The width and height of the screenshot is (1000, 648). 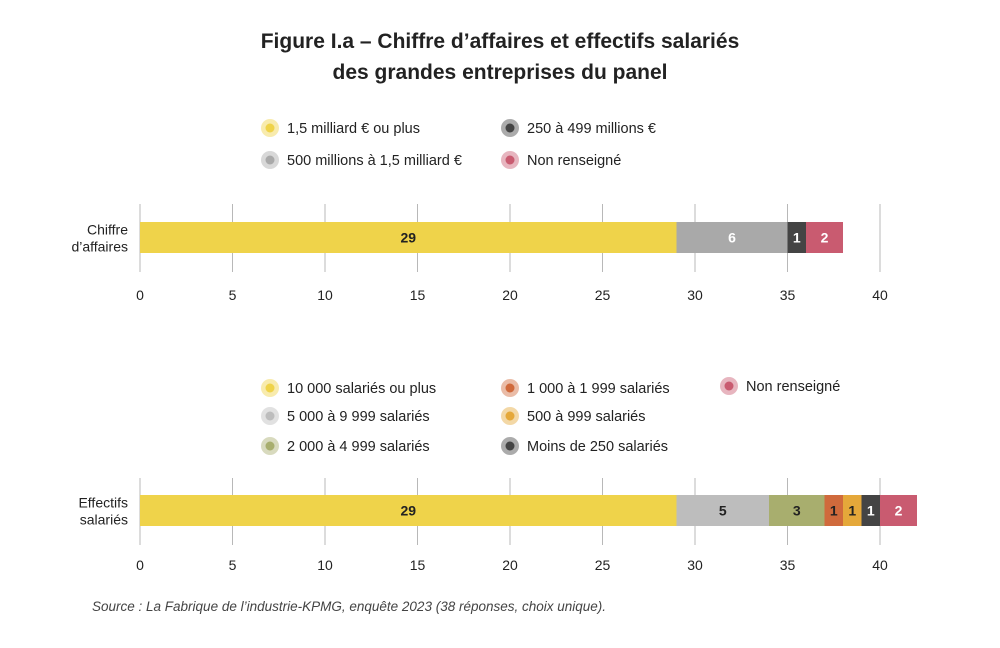 I want to click on bar-value-label: 6, so click(x=732, y=238).